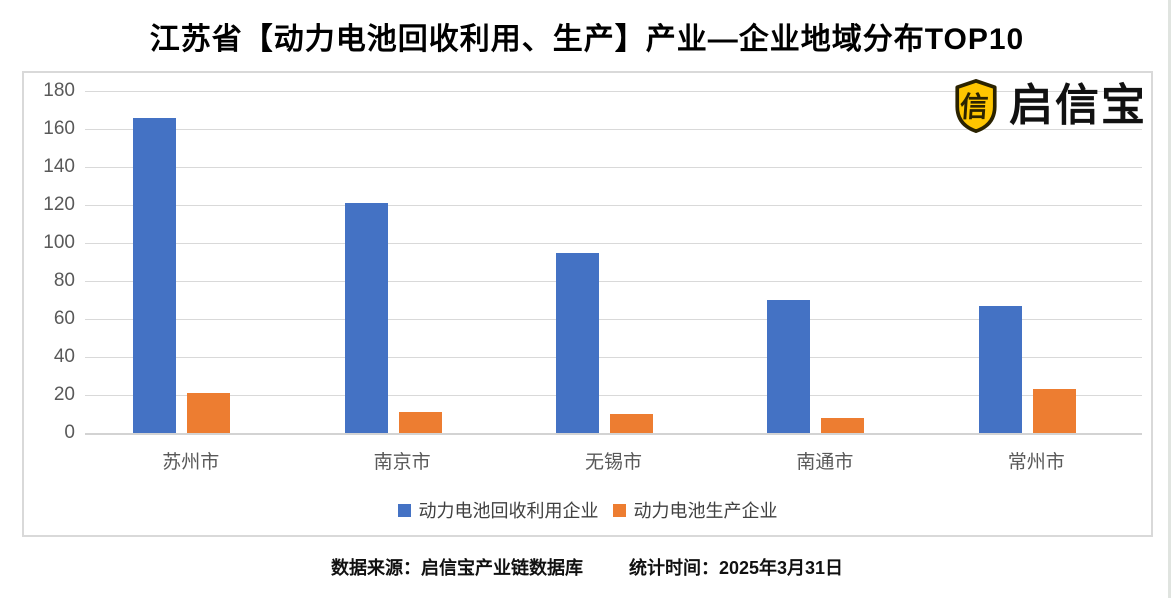 The height and width of the screenshot is (598, 1174). Describe the element at coordinates (64, 280) in the screenshot. I see `y-tick-label: 80` at that location.